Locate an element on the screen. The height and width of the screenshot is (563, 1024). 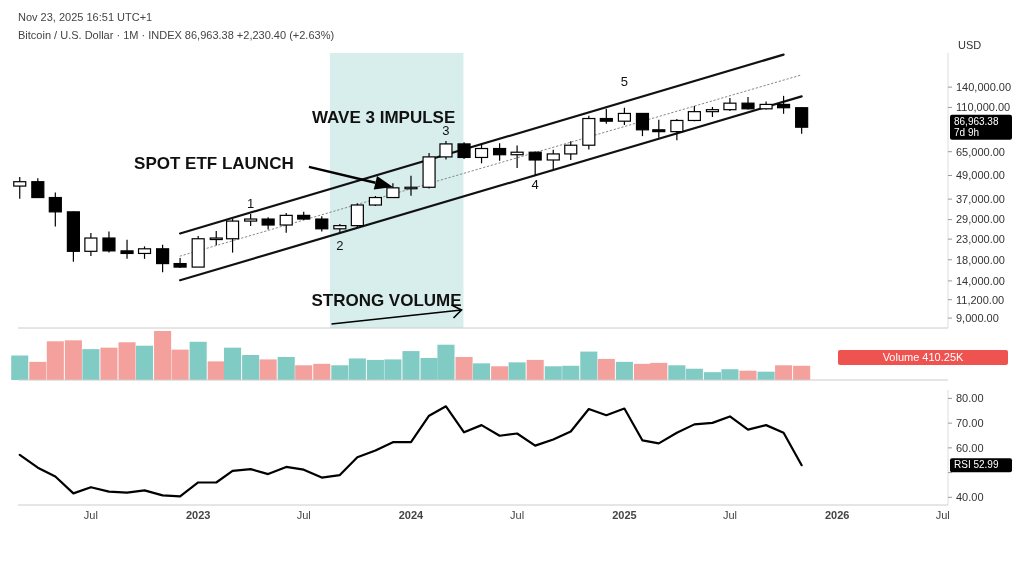
y-tick-label: 60.00 is located at coordinates (970, 447).